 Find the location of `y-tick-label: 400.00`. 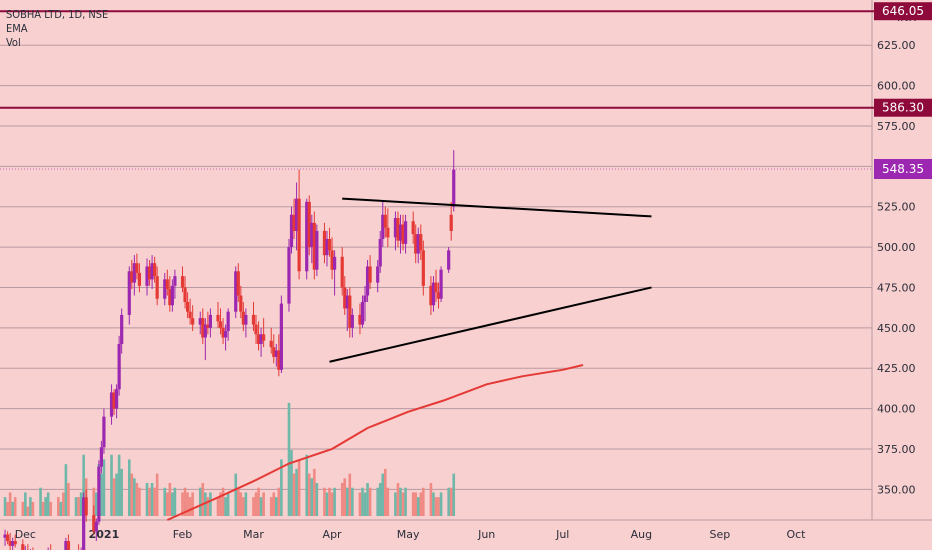

y-tick-label: 400.00 is located at coordinates (896, 409).